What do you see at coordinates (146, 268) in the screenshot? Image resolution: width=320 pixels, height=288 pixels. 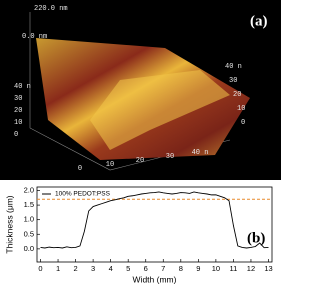 I see `x-tick-label: 6` at bounding box center [146, 268].